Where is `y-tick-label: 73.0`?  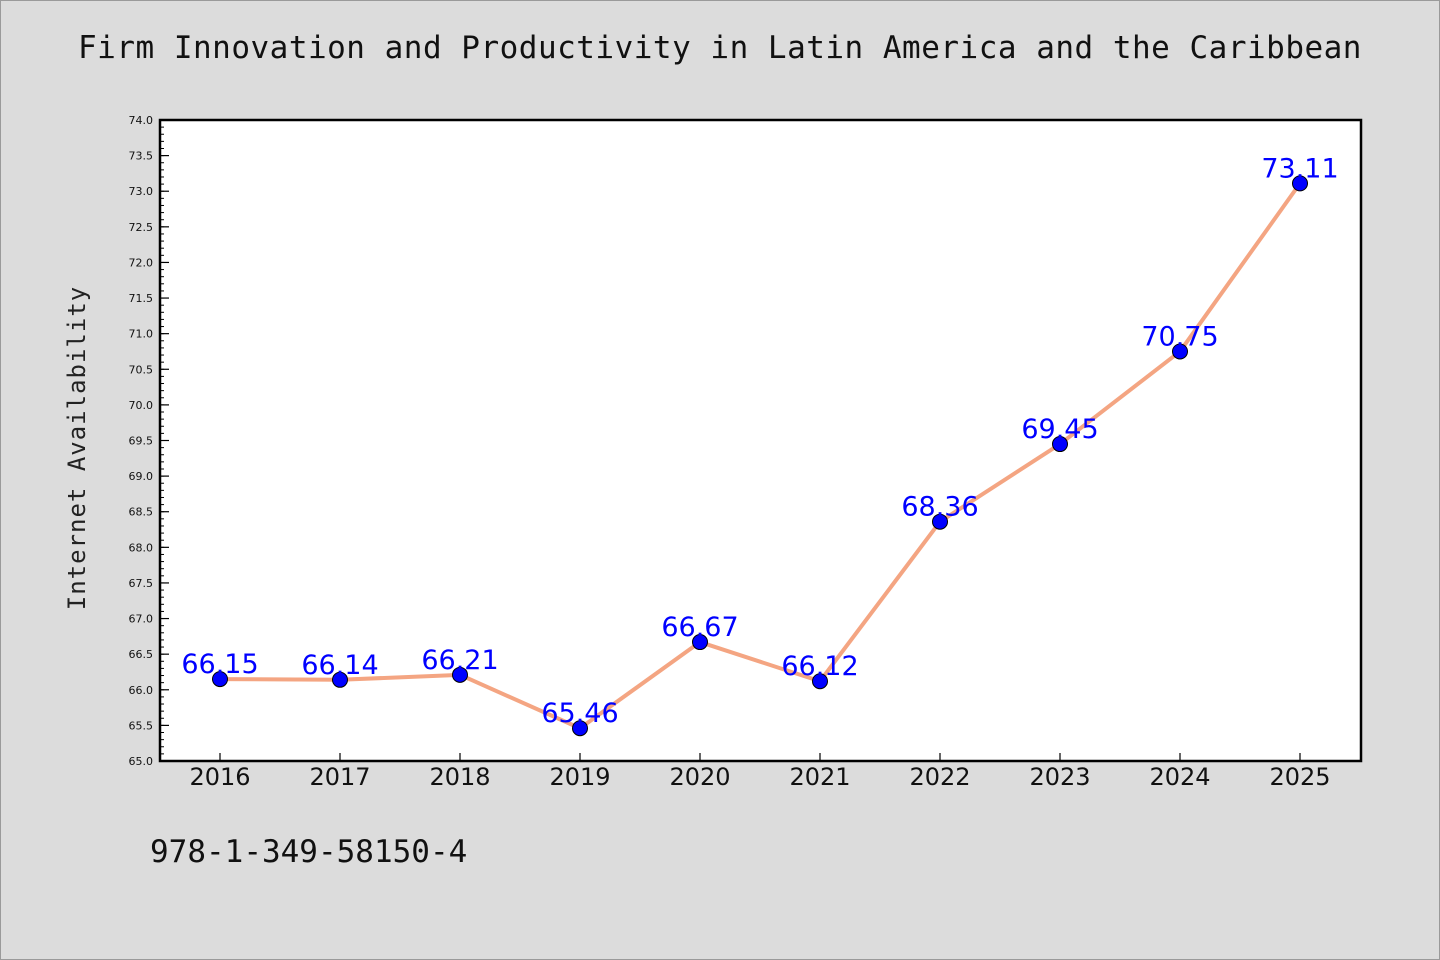
y-tick-label: 73.0 is located at coordinates (141, 191).